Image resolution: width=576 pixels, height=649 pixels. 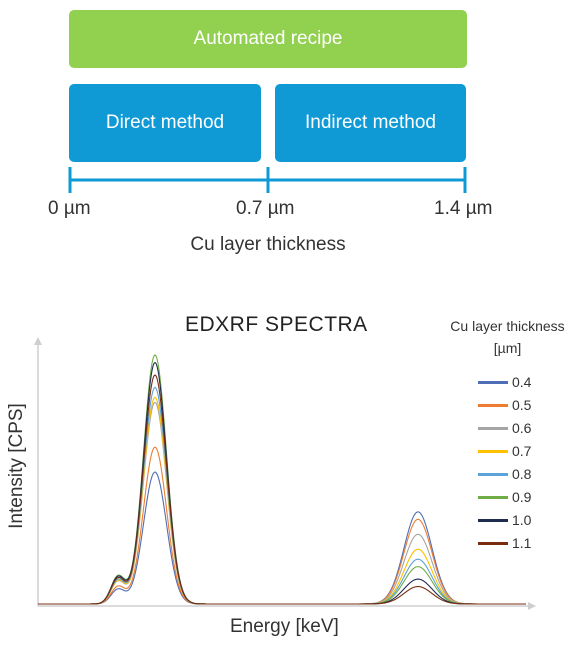 I want to click on legend-item-0-7: 0.7, so click(x=504, y=451).